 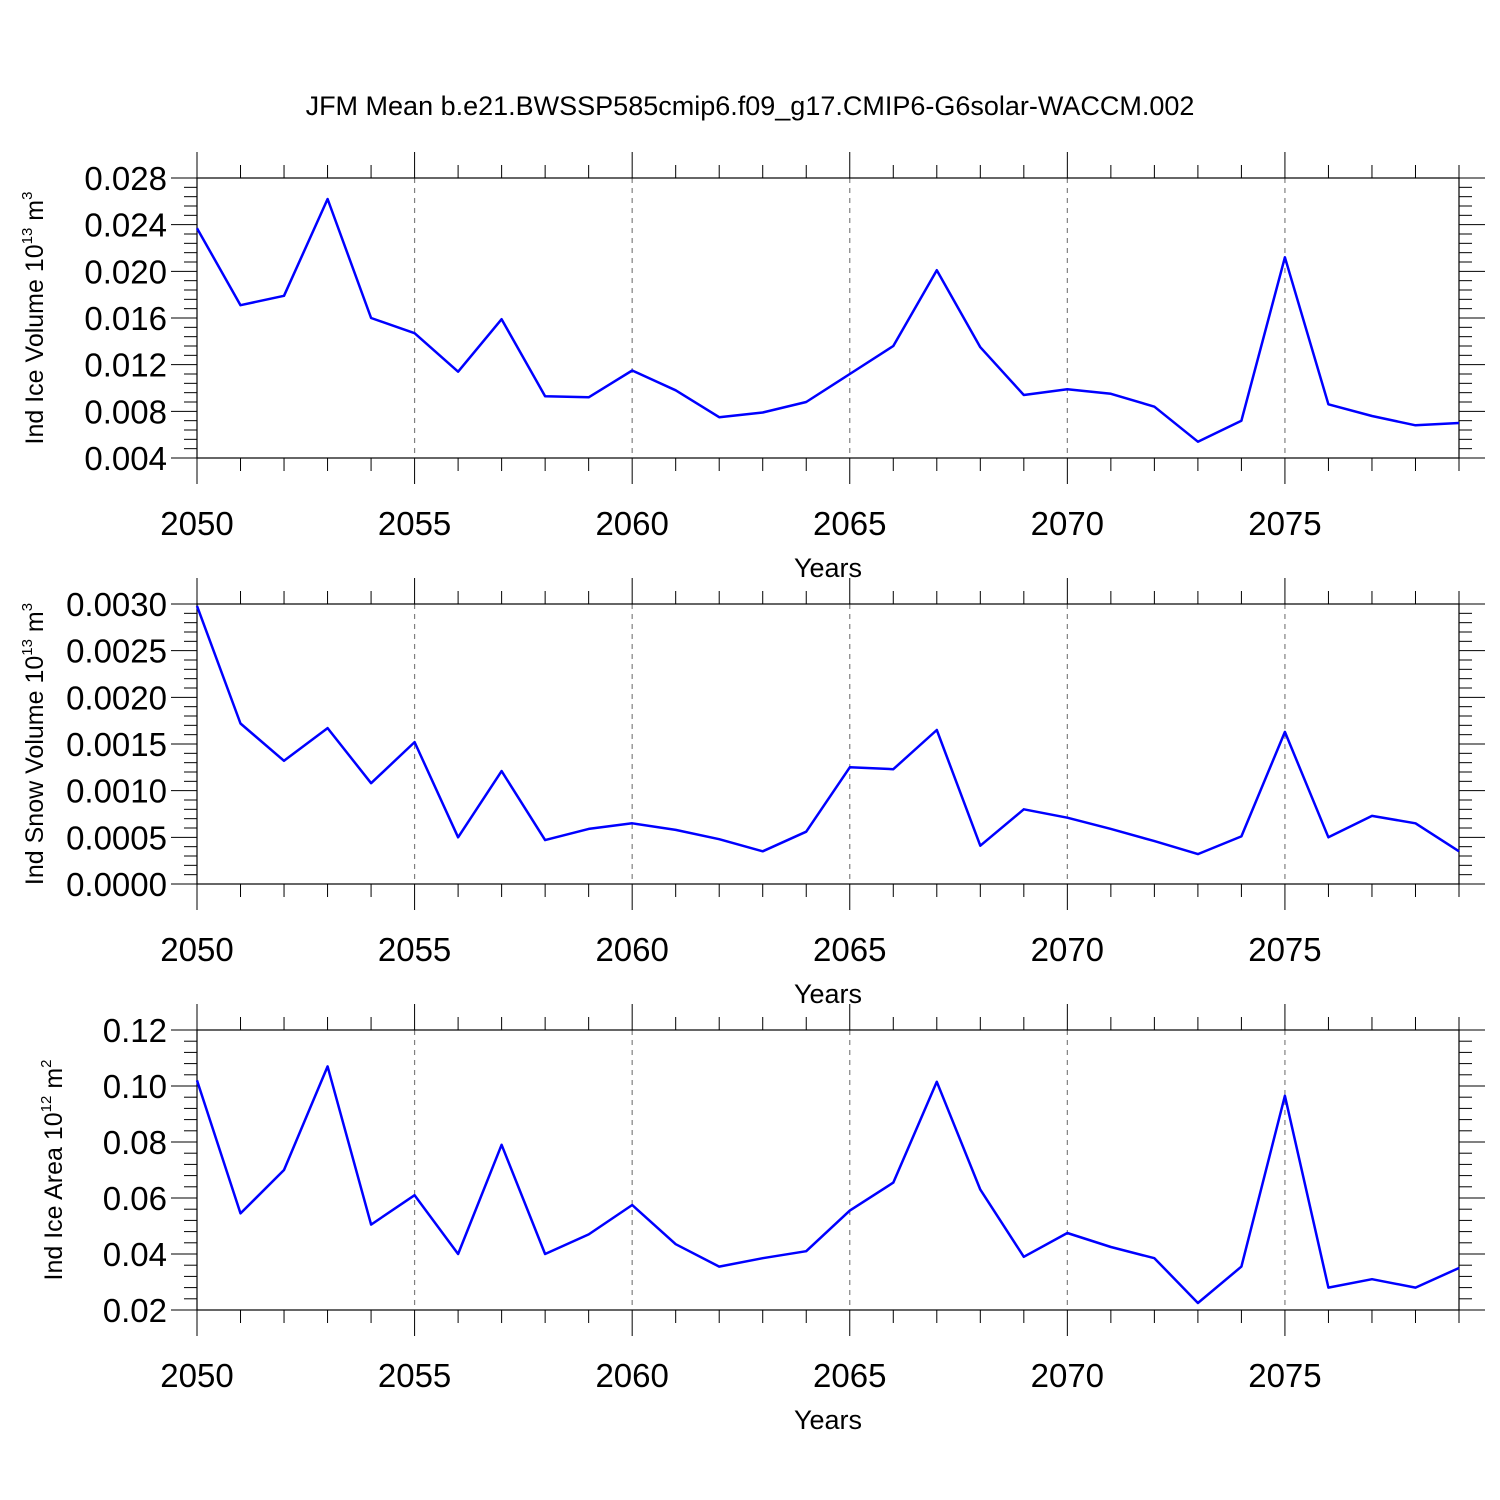 I want to click on y-tick-label: 0.12, so click(x=135, y=1030).